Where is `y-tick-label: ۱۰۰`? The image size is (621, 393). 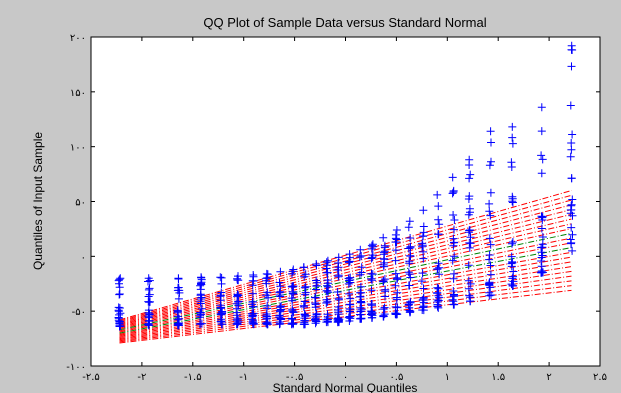 y-tick-label: ۱۰۰ is located at coordinates (78, 148).